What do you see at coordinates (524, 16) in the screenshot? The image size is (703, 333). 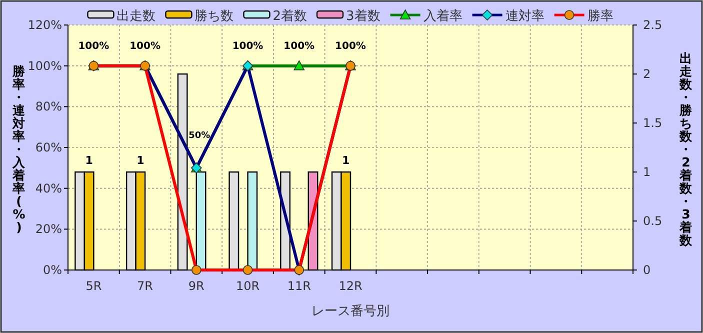 I see `legend-label: 連対率` at bounding box center [524, 16].